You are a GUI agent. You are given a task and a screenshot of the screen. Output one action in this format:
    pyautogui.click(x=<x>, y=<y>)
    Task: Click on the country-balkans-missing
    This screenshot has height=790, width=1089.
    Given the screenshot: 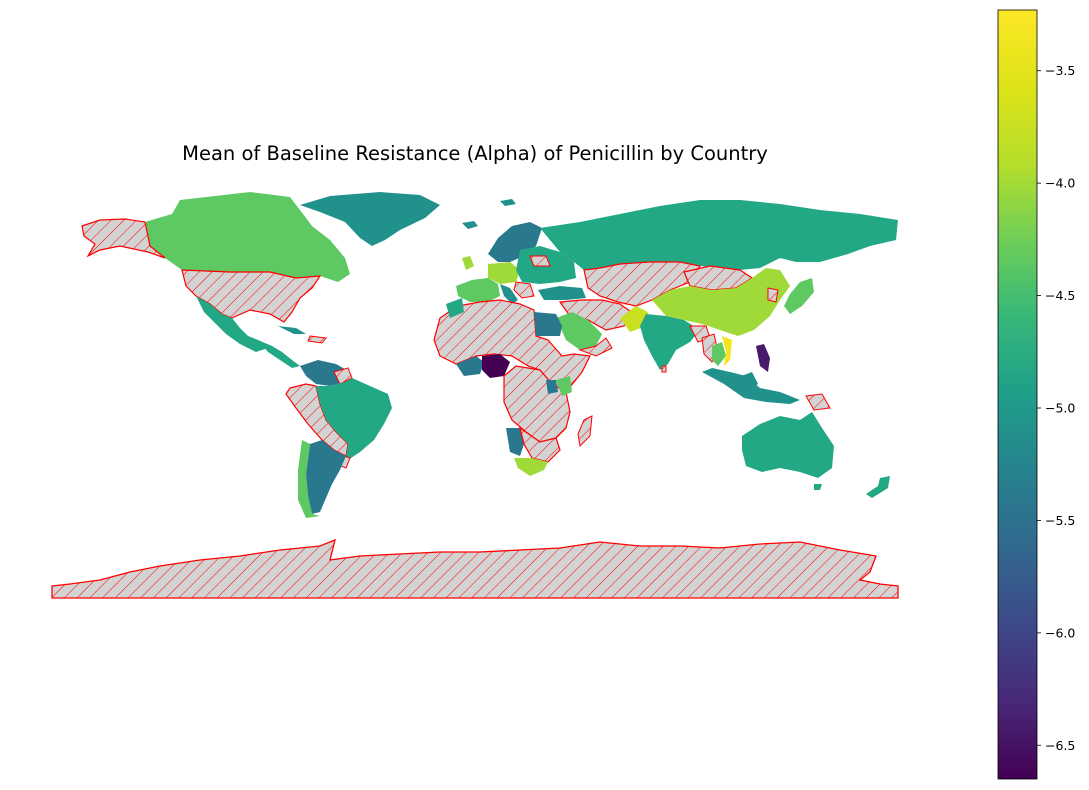 What is the action you would take?
    pyautogui.click(x=524, y=290)
    